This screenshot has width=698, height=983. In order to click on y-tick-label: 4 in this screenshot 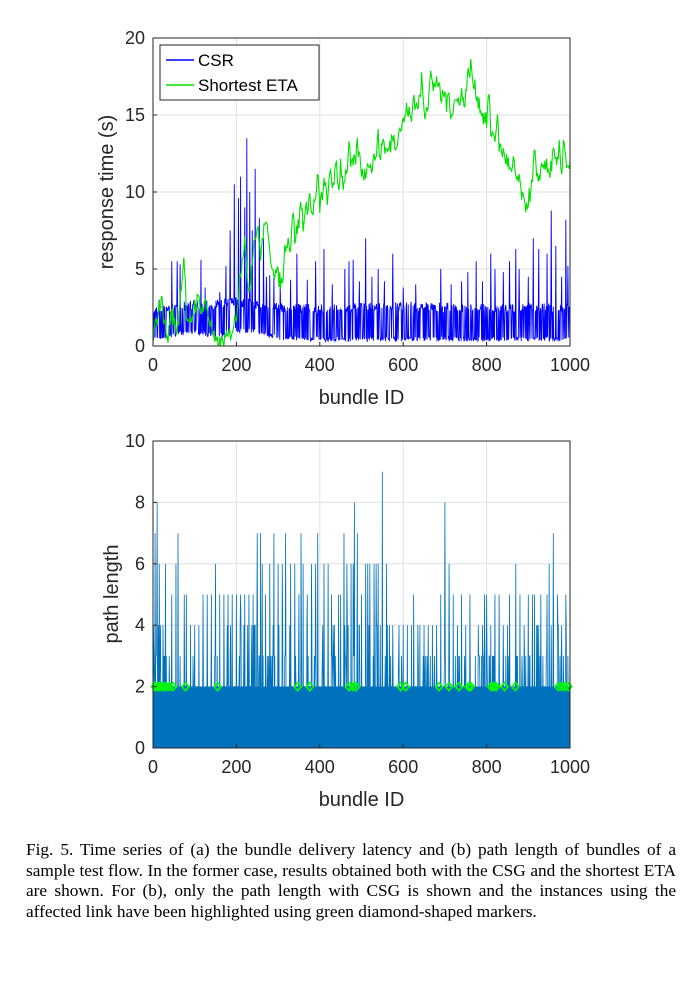, I will do `click(140, 625)`.